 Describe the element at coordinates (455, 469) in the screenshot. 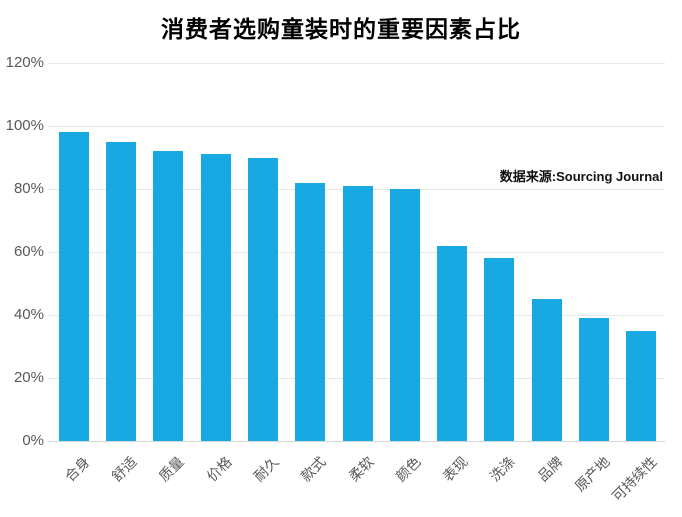

I see `x-axis-category-label: 表现` at that location.